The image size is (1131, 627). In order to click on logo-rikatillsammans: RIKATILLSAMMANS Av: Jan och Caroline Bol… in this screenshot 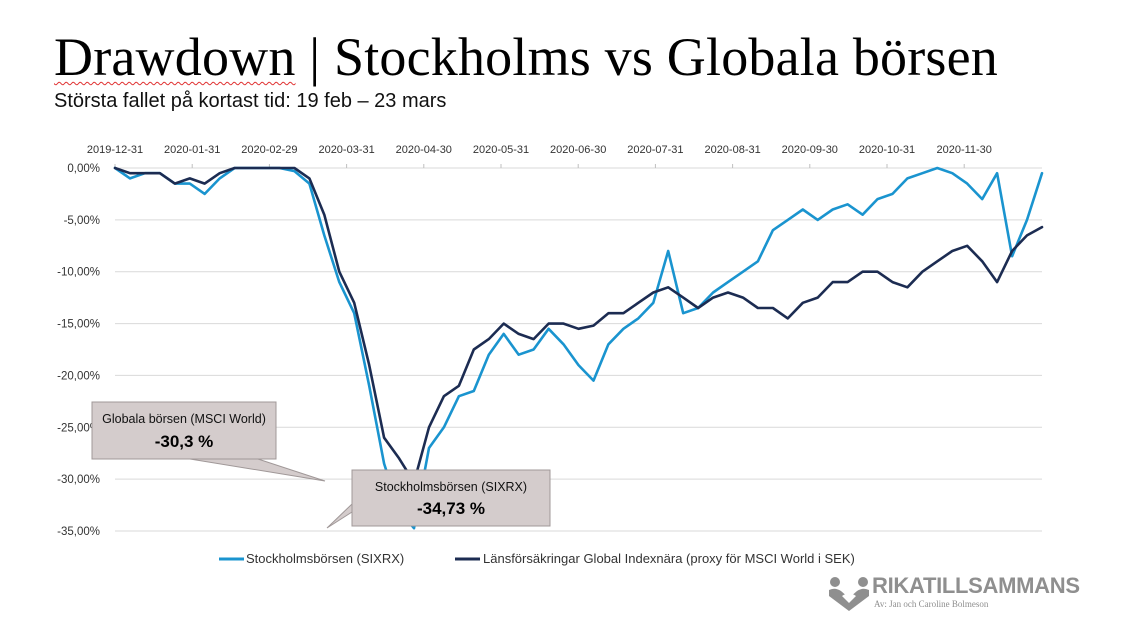, I will do `click(966, 593)`.